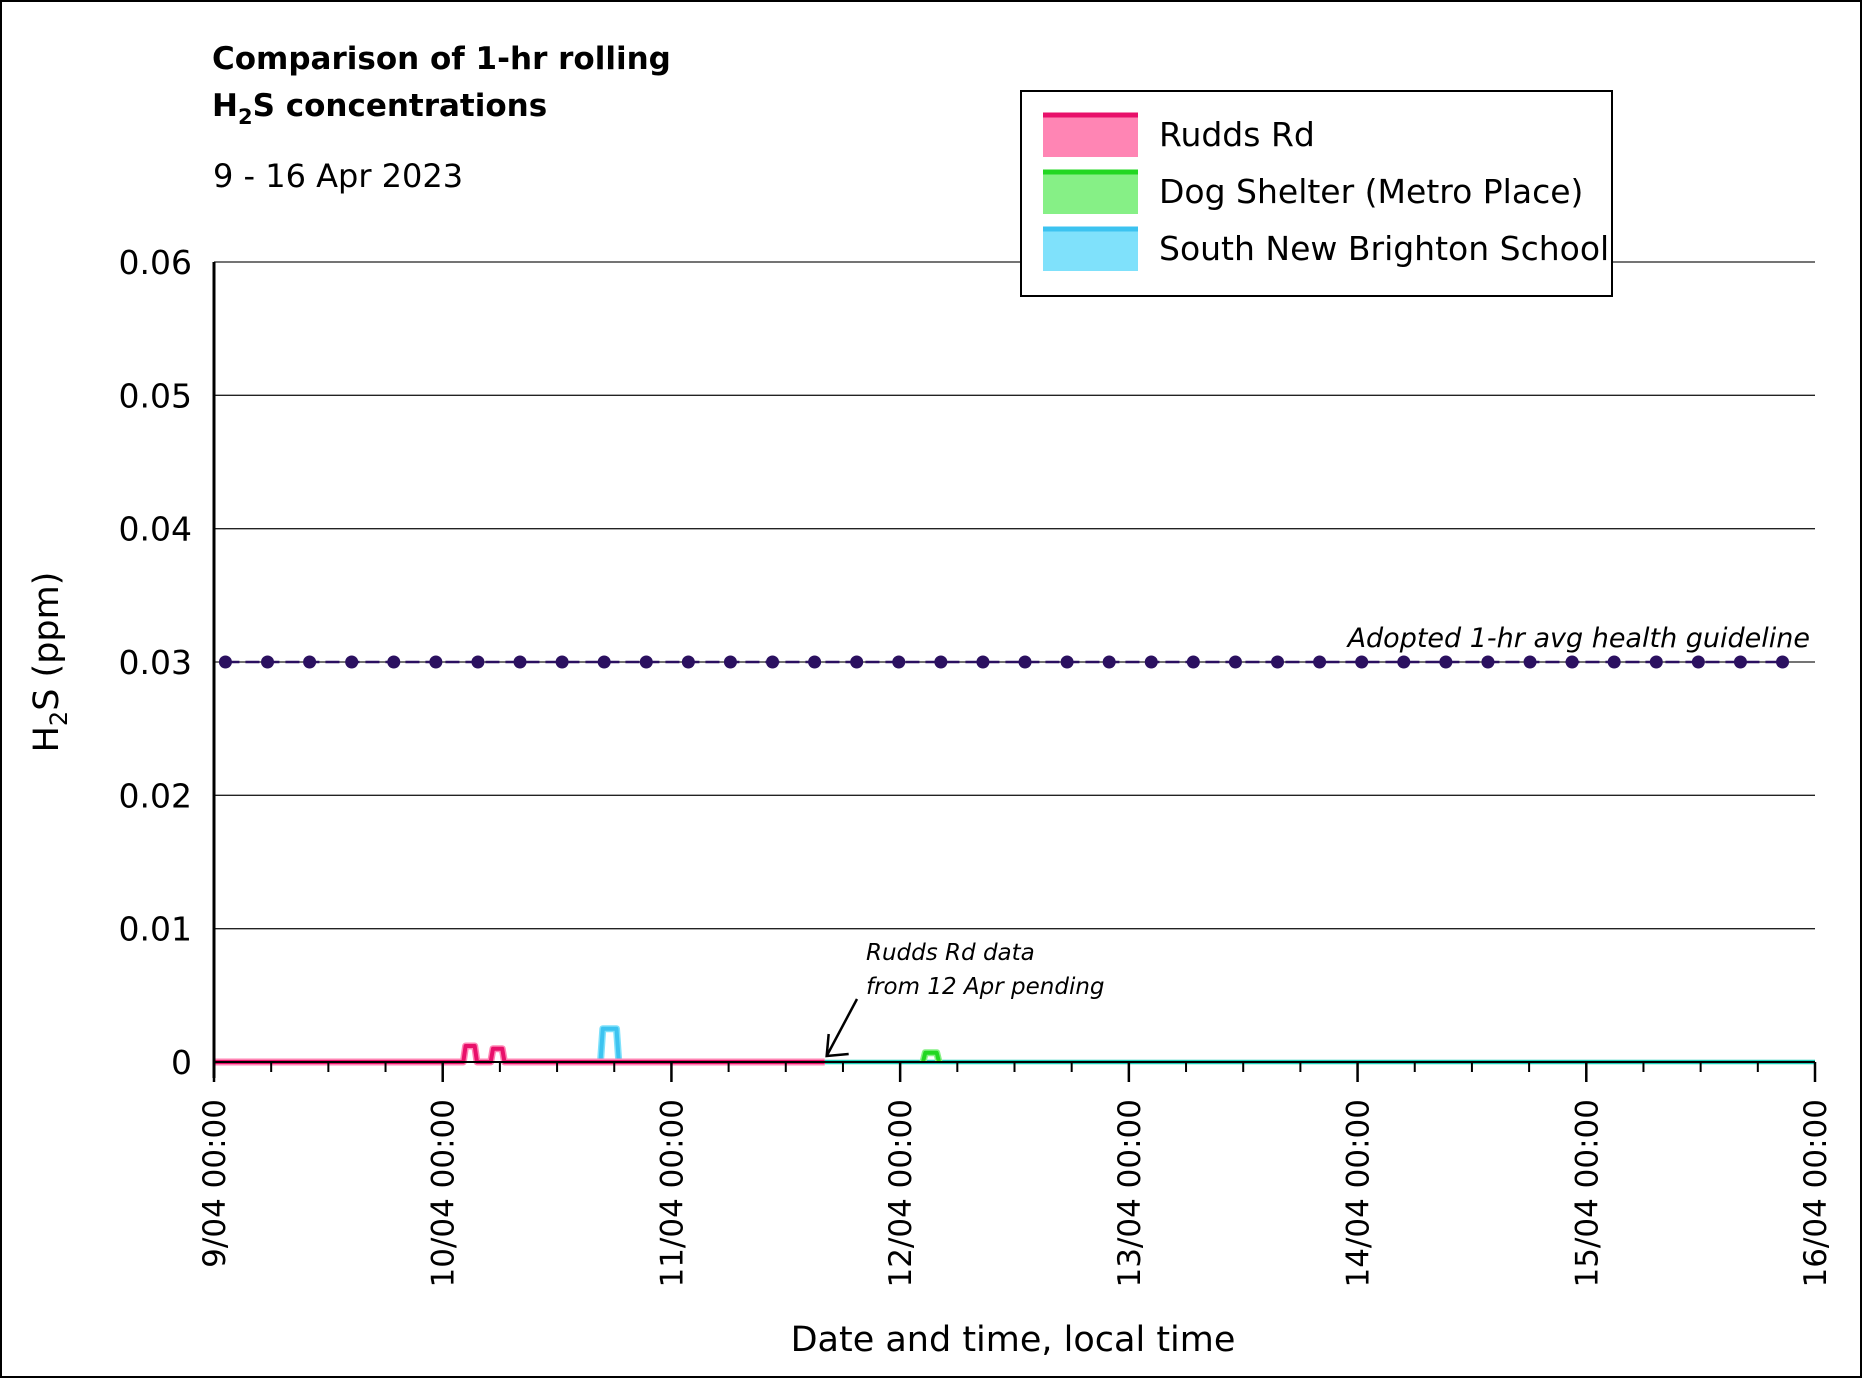 Image resolution: width=1862 pixels, height=1383 pixels. Describe the element at coordinates (155, 929) in the screenshot. I see `y-tick-label-1: 0.01` at that location.